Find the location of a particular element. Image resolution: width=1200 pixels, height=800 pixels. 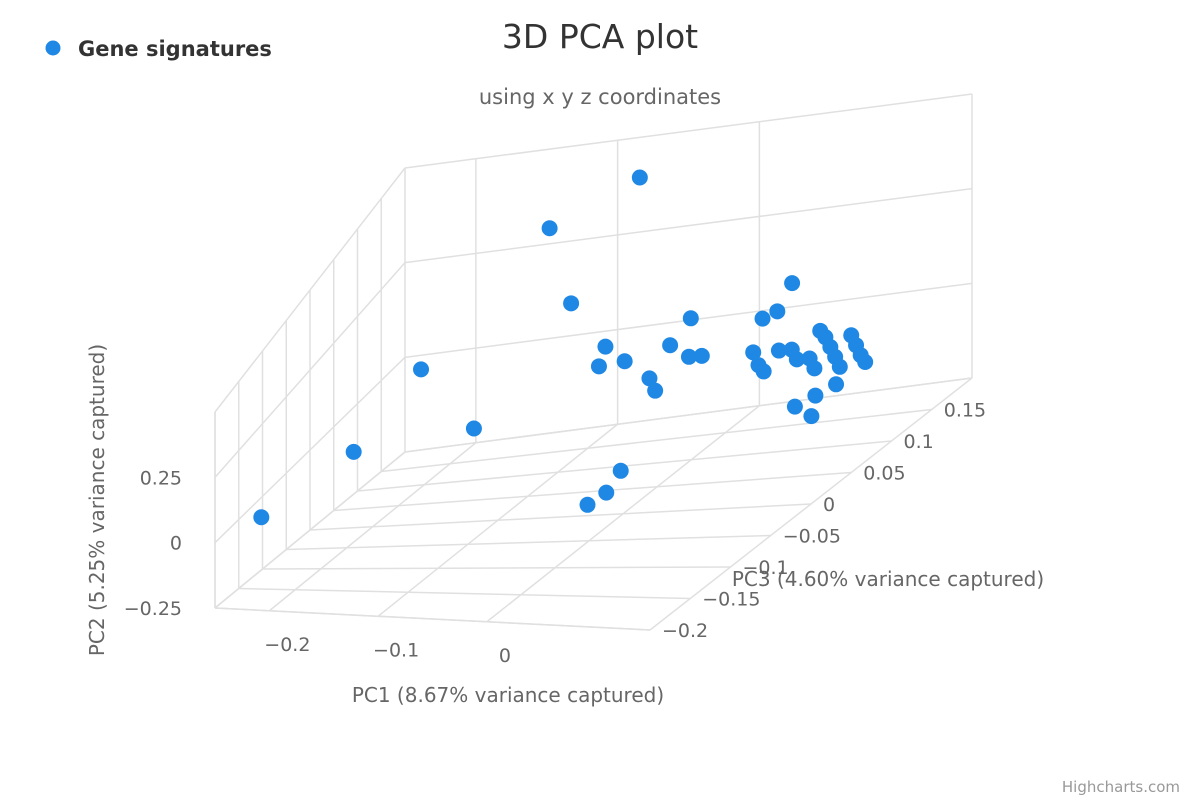

z-tick-label: −0.15 is located at coordinates (731, 600).